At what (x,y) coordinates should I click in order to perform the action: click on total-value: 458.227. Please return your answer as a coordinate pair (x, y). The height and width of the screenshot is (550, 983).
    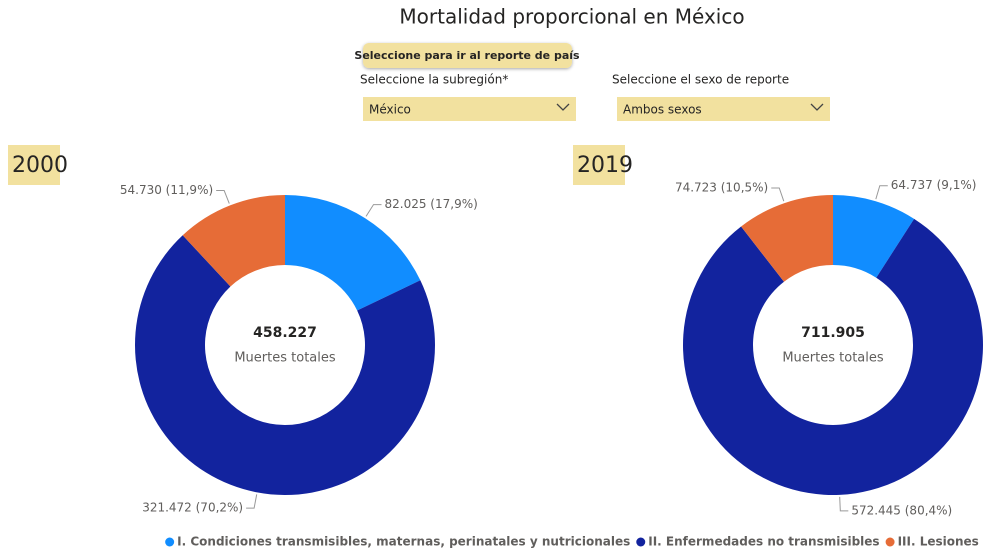
    Looking at the image, I should click on (285, 333).